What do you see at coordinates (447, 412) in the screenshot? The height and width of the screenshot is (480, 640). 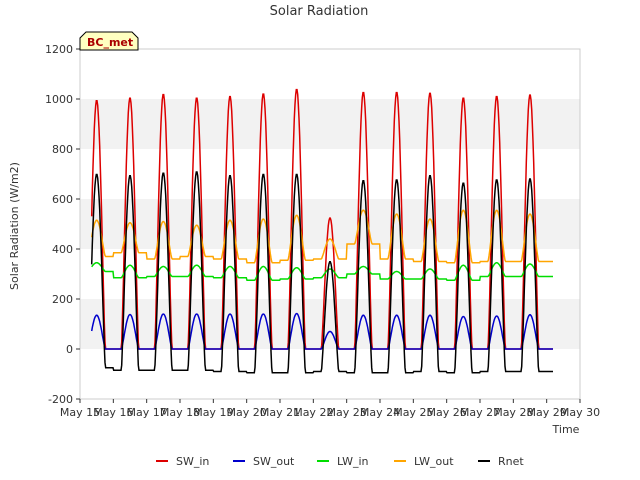 I see `x-tick-label: May 26` at bounding box center [447, 412].